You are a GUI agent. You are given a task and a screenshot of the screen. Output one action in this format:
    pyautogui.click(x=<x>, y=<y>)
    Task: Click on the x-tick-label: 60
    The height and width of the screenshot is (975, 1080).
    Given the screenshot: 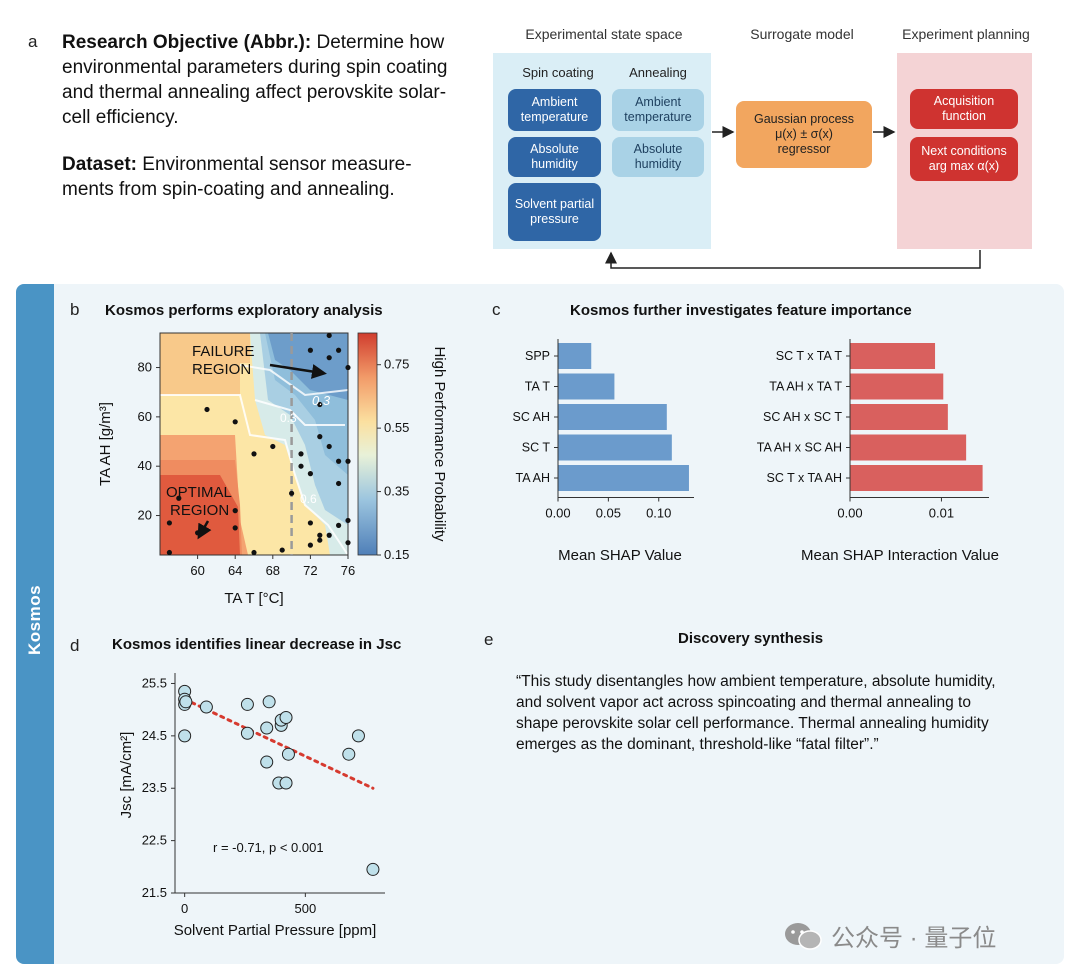 What is the action you would take?
    pyautogui.click(x=197, y=570)
    